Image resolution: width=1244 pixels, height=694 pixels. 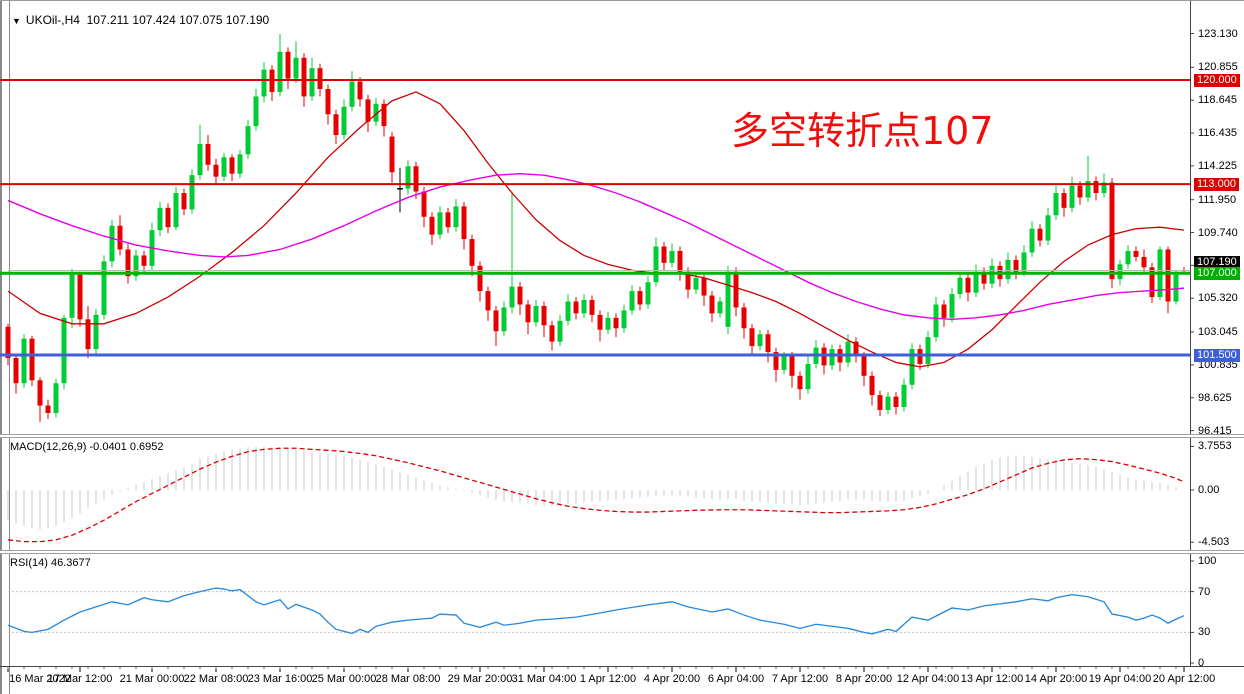 What do you see at coordinates (1217, 133) in the screenshot?
I see `price-tick-label: 116.435` at bounding box center [1217, 133].